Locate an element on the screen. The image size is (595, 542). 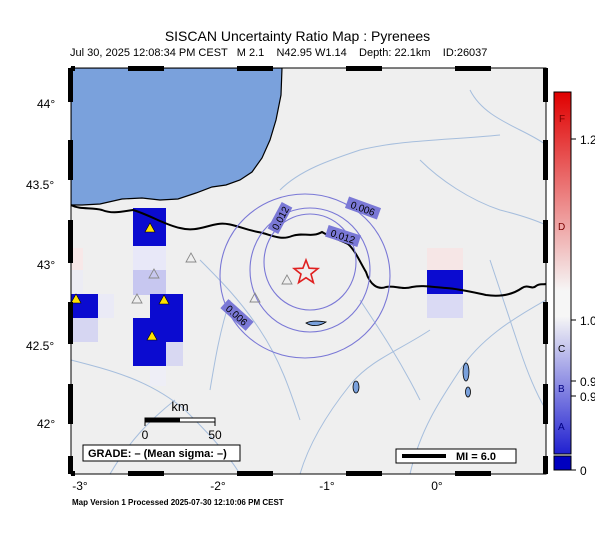
lat-tick-4: 42.5° is located at coordinates (40, 346).